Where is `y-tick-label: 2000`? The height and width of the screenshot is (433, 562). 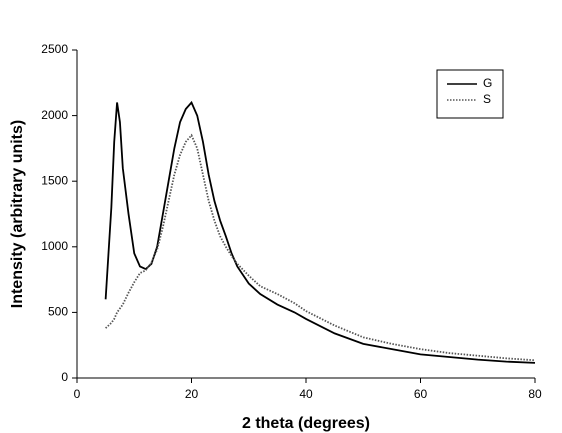
y-tick-label: 2000 is located at coordinates (54, 115).